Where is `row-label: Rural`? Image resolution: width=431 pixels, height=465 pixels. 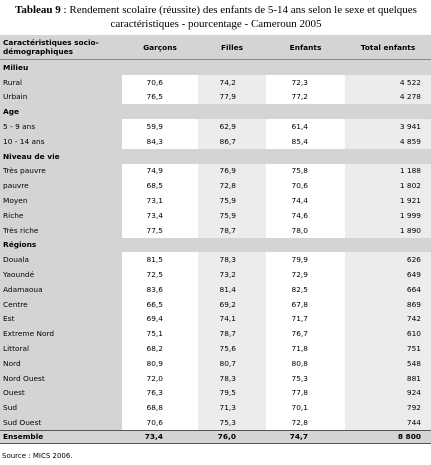
row-label: Rural is located at coordinates (61, 82).